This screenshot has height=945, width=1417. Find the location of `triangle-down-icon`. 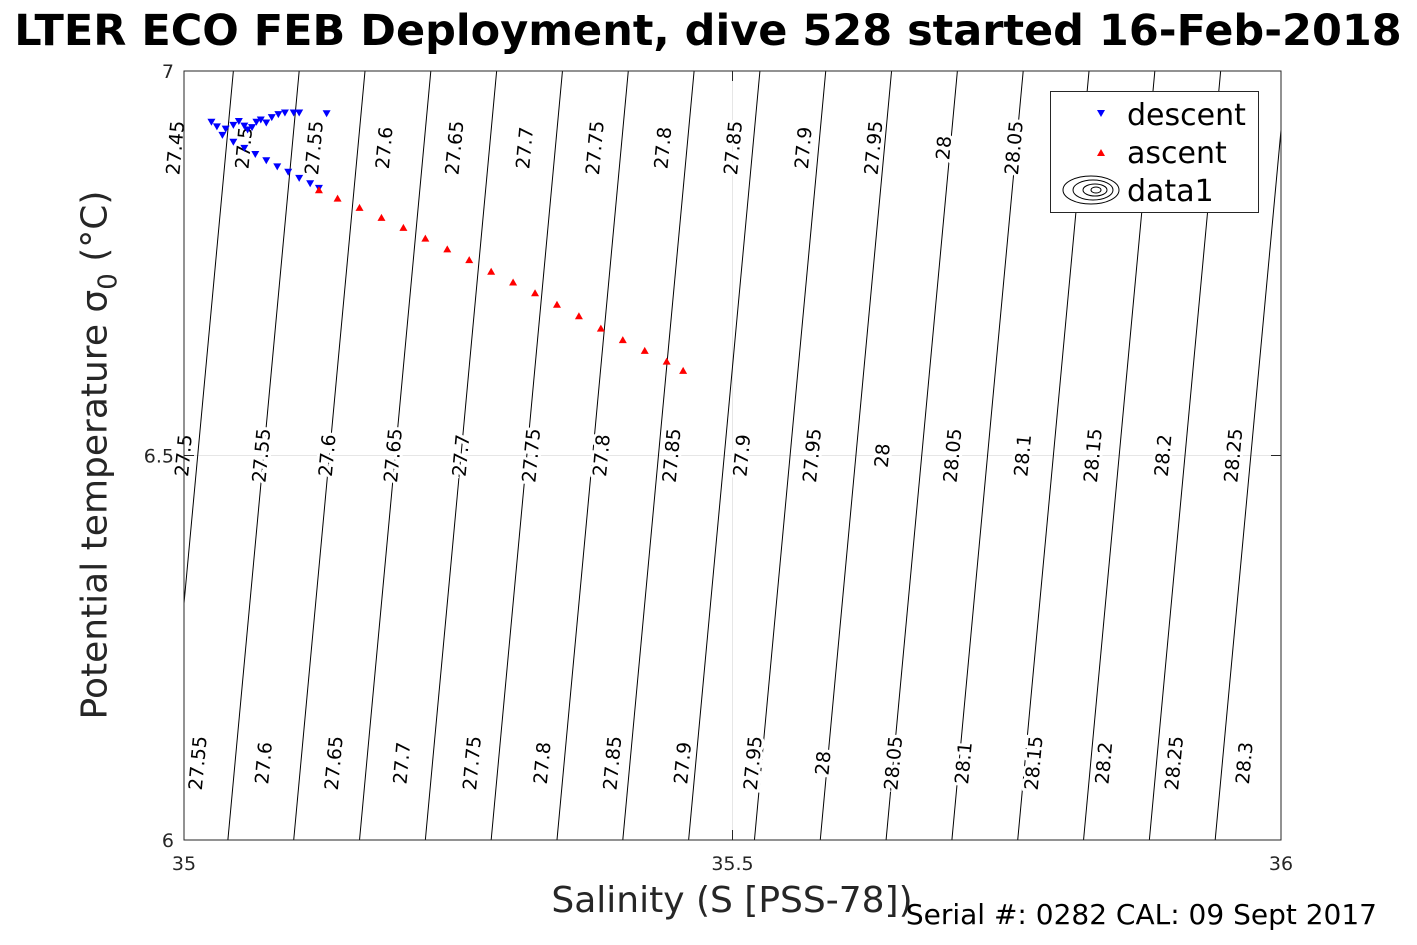

triangle-down-icon is located at coordinates (1101, 113).